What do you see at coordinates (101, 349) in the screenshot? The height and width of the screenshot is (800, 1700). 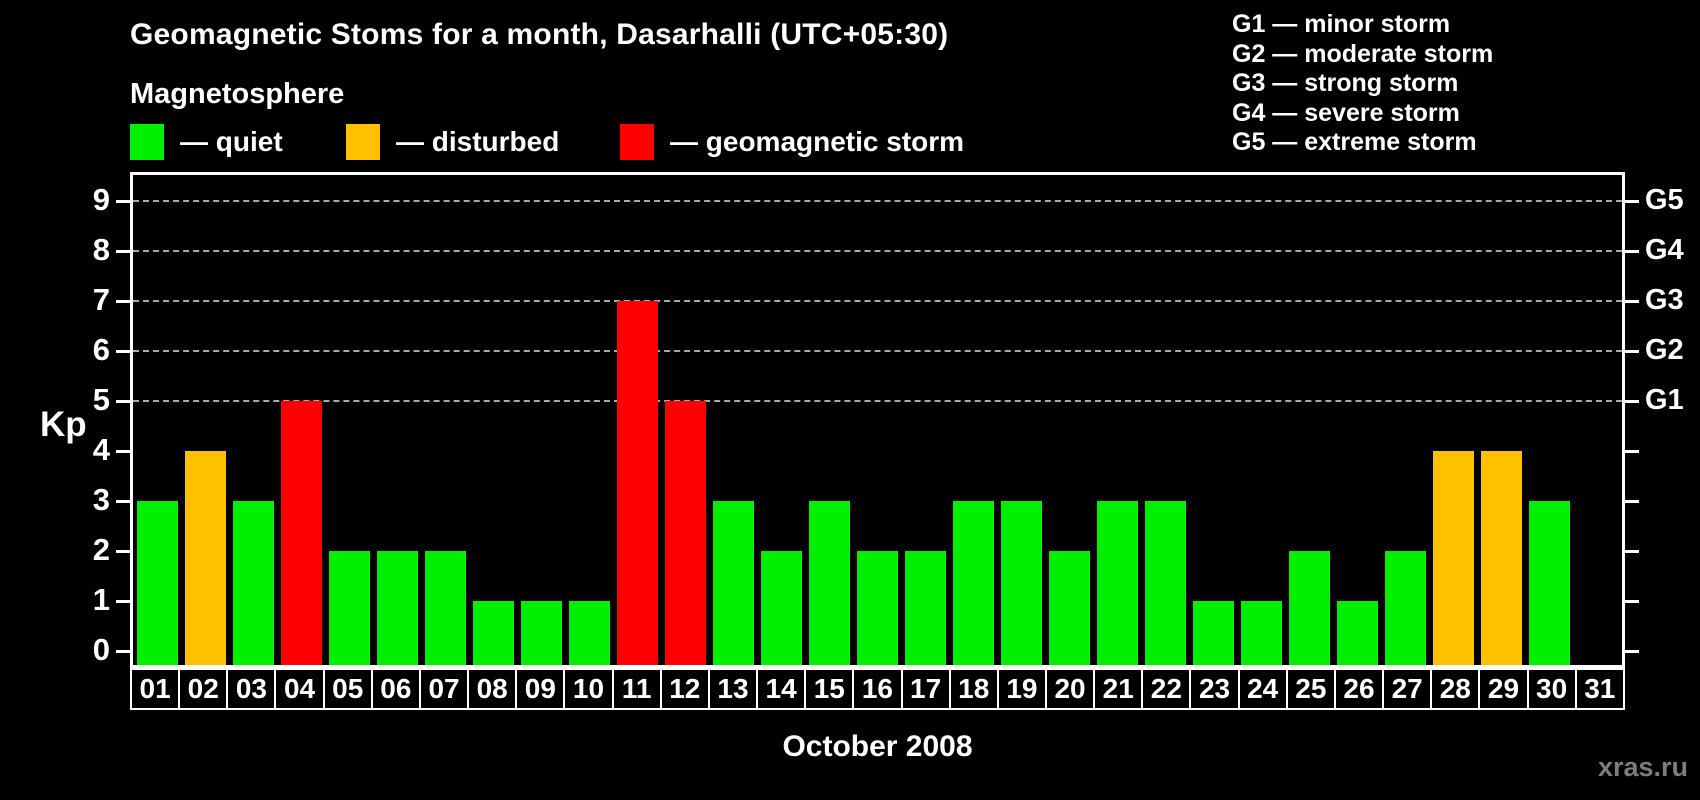 I see `y-tick-label-6: 6` at bounding box center [101, 349].